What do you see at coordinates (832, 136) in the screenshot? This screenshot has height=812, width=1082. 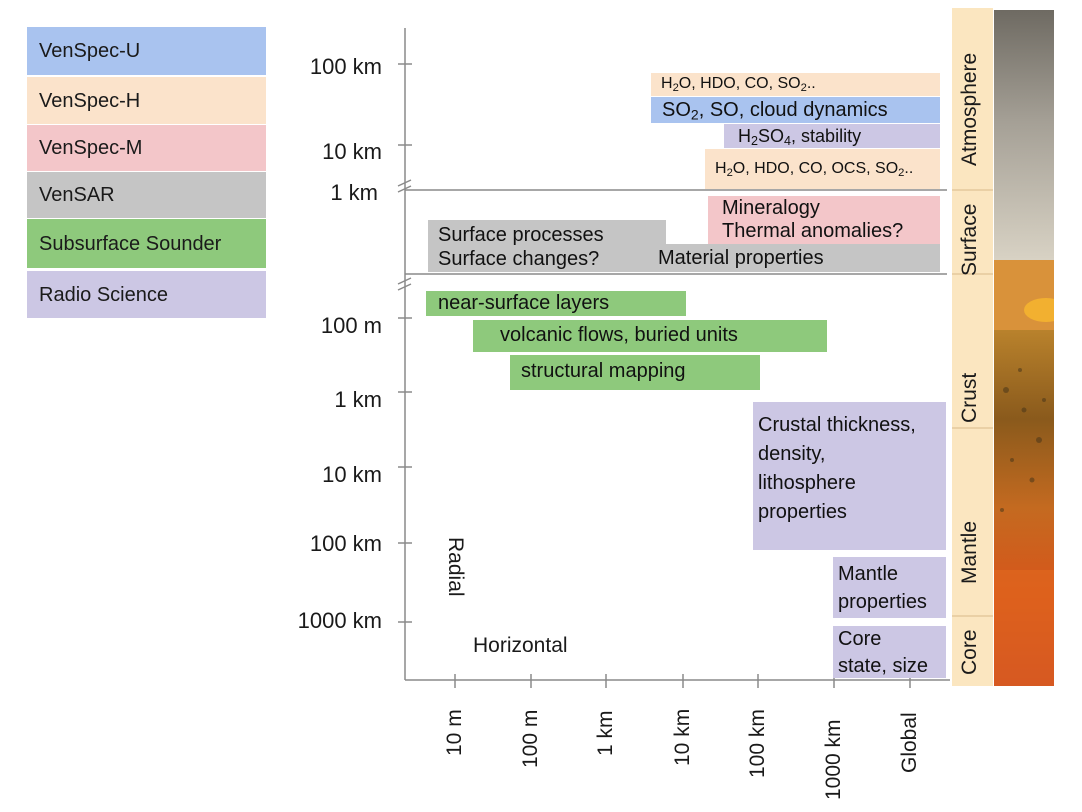 I see `venspec-m-top-box: H2SO4, stability` at bounding box center [832, 136].